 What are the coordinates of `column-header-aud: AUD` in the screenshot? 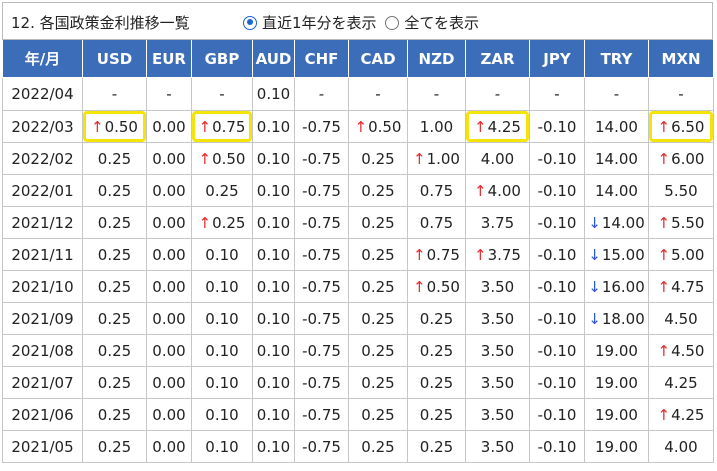 It's located at (273, 59).